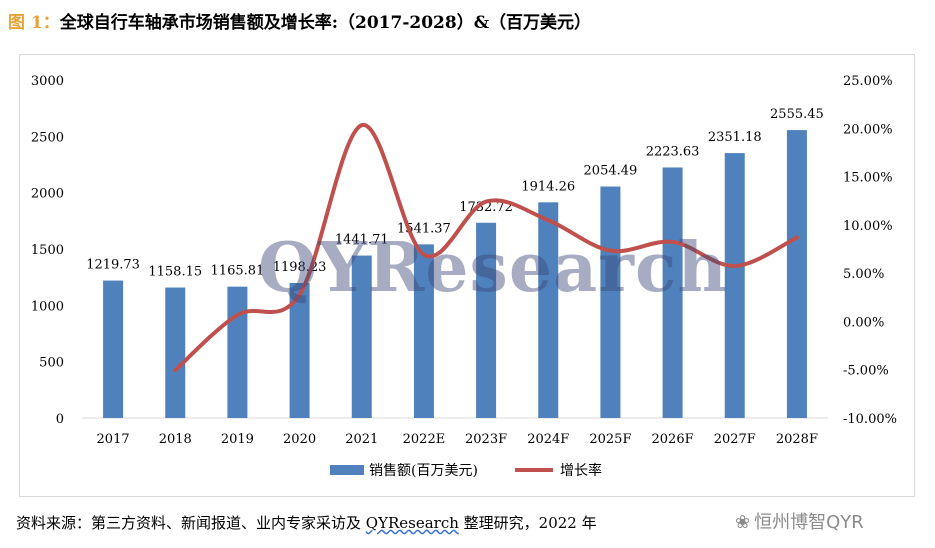  I want to click on y-left-tick-label: 0, so click(60, 419).